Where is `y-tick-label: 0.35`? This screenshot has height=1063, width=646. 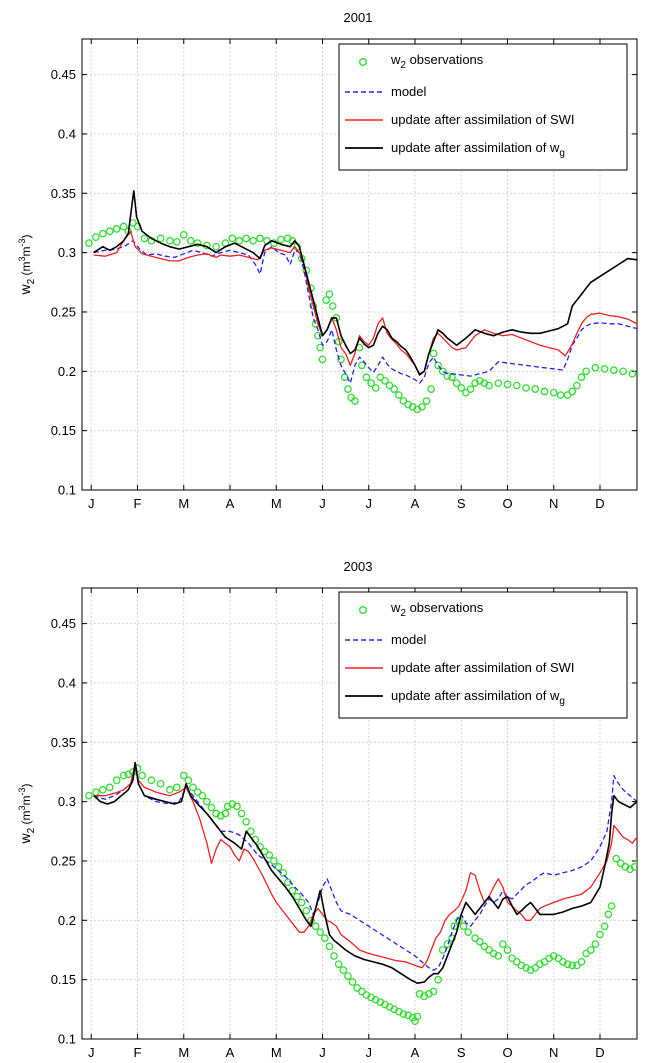 y-tick-label: 0.35 is located at coordinates (63, 742).